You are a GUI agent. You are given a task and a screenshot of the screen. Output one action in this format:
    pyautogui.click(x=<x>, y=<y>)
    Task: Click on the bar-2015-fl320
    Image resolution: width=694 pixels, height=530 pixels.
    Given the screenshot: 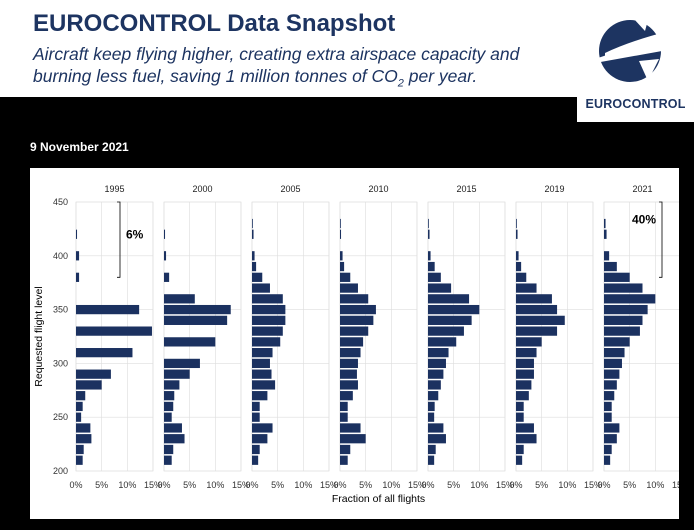 What is the action you would take?
    pyautogui.click(x=442, y=342)
    